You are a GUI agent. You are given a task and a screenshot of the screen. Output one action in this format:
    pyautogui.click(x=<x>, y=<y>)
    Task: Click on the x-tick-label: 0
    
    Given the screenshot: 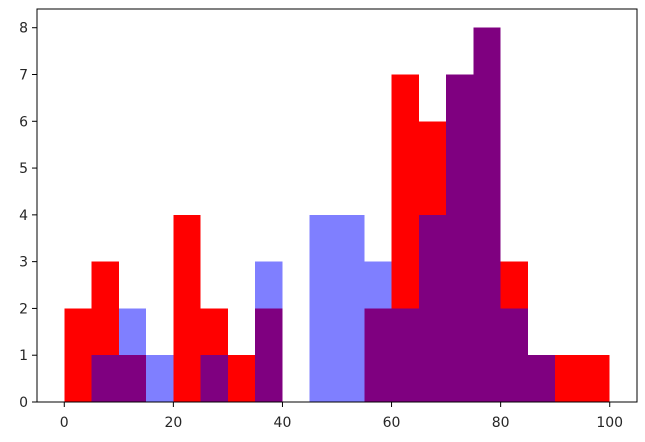 What is the action you would take?
    pyautogui.click(x=64, y=423)
    